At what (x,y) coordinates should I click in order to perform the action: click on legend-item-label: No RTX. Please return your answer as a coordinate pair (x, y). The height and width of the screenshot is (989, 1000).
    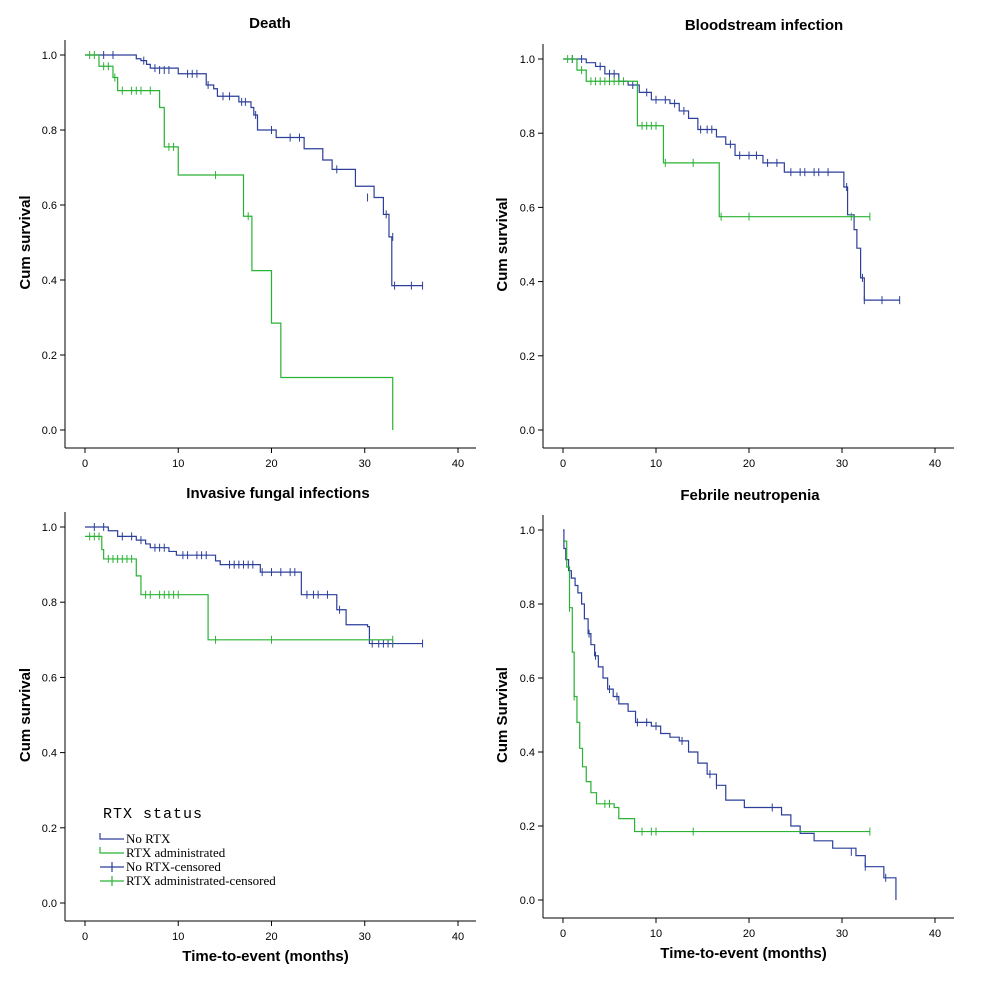
    Looking at the image, I should click on (148, 838).